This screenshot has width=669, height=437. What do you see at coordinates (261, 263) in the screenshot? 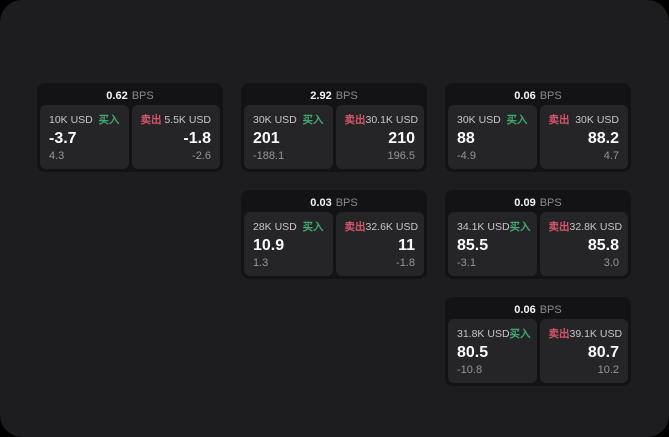
I see `buy-change-value: 1.3` at bounding box center [261, 263].